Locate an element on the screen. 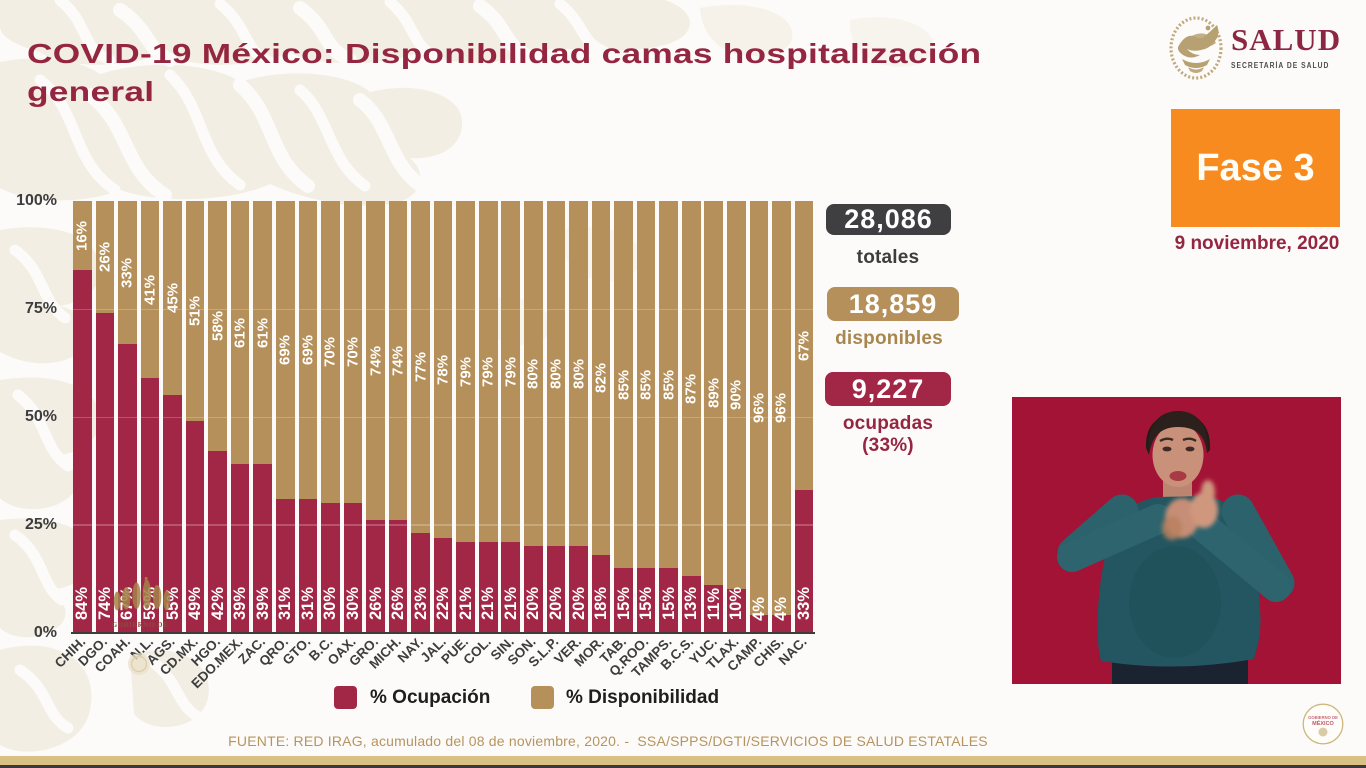 This screenshot has height=768, width=1366. svg-text: MÉXICO is located at coordinates (1323, 723).